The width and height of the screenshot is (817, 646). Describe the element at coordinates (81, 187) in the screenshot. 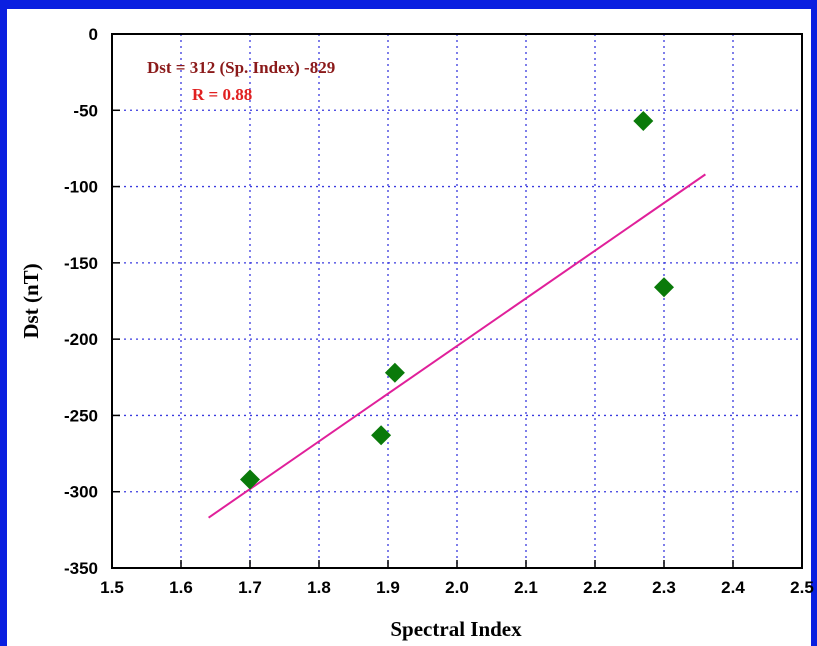

I see `y-tick-label: -100` at that location.